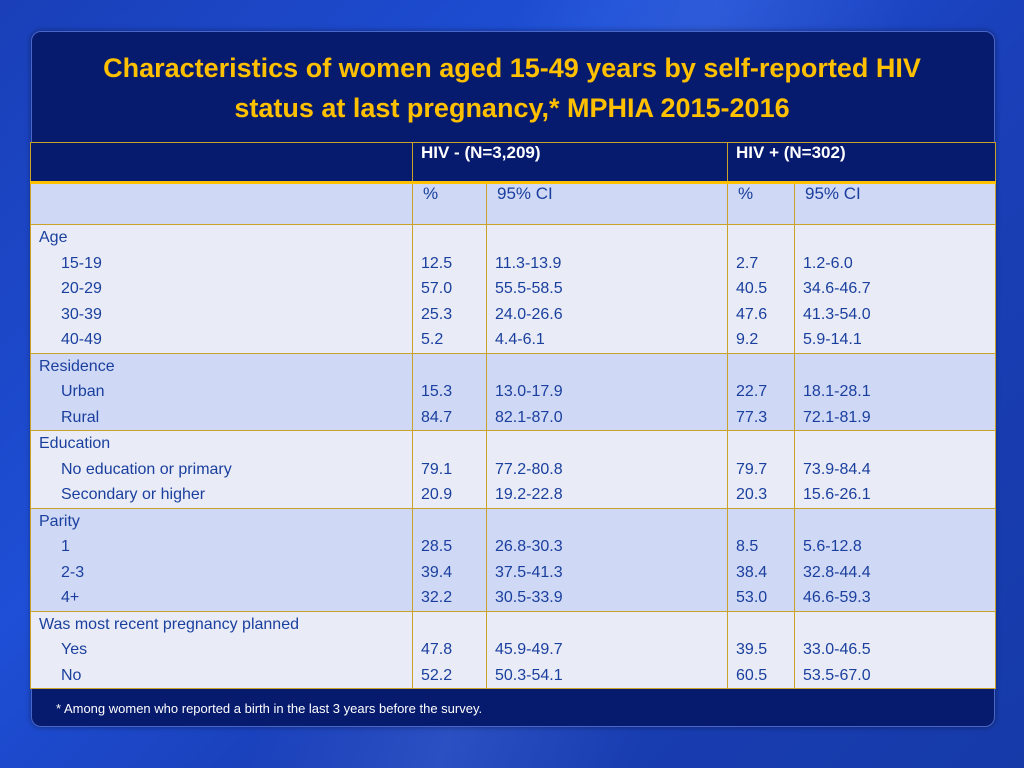 This screenshot has width=1024, height=768. I want to click on group-cell-neg-ci: 26.8-30.3 37.5-41.3 30.5-33.9, so click(607, 560).